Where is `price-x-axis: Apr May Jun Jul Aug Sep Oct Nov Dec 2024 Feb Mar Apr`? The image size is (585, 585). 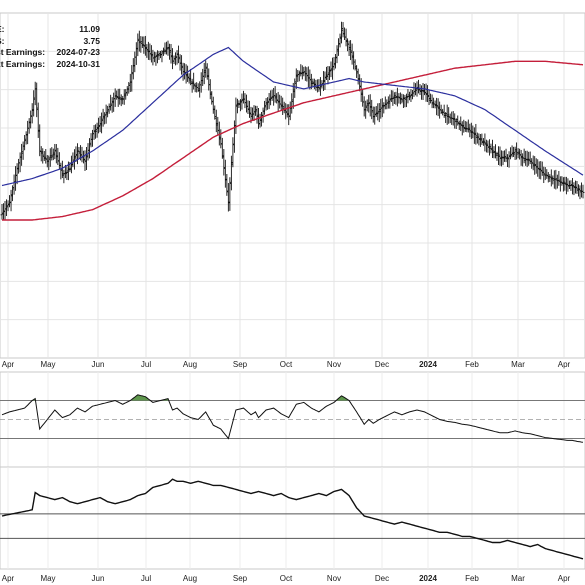
price-x-axis: Apr May Jun Jul Aug Sep Oct Nov Dec 2024 Feb Mar Apr is located at coordinates (286, 364).